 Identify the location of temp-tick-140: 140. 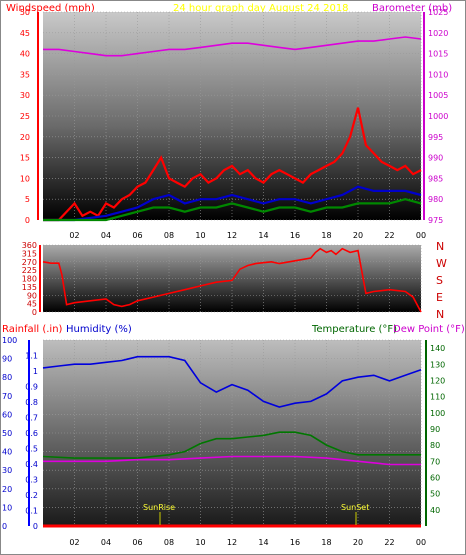
(437, 348).